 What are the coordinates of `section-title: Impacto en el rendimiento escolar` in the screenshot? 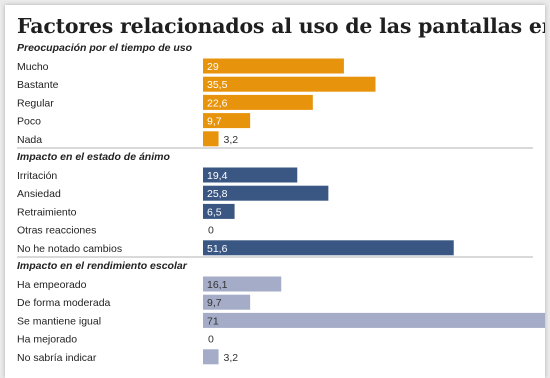 It's located at (102, 266).